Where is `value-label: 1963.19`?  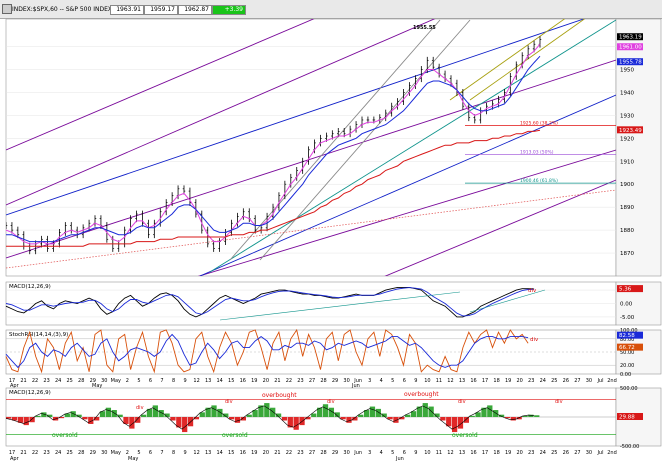
value-label: 1963.19 is located at coordinates (630, 38).